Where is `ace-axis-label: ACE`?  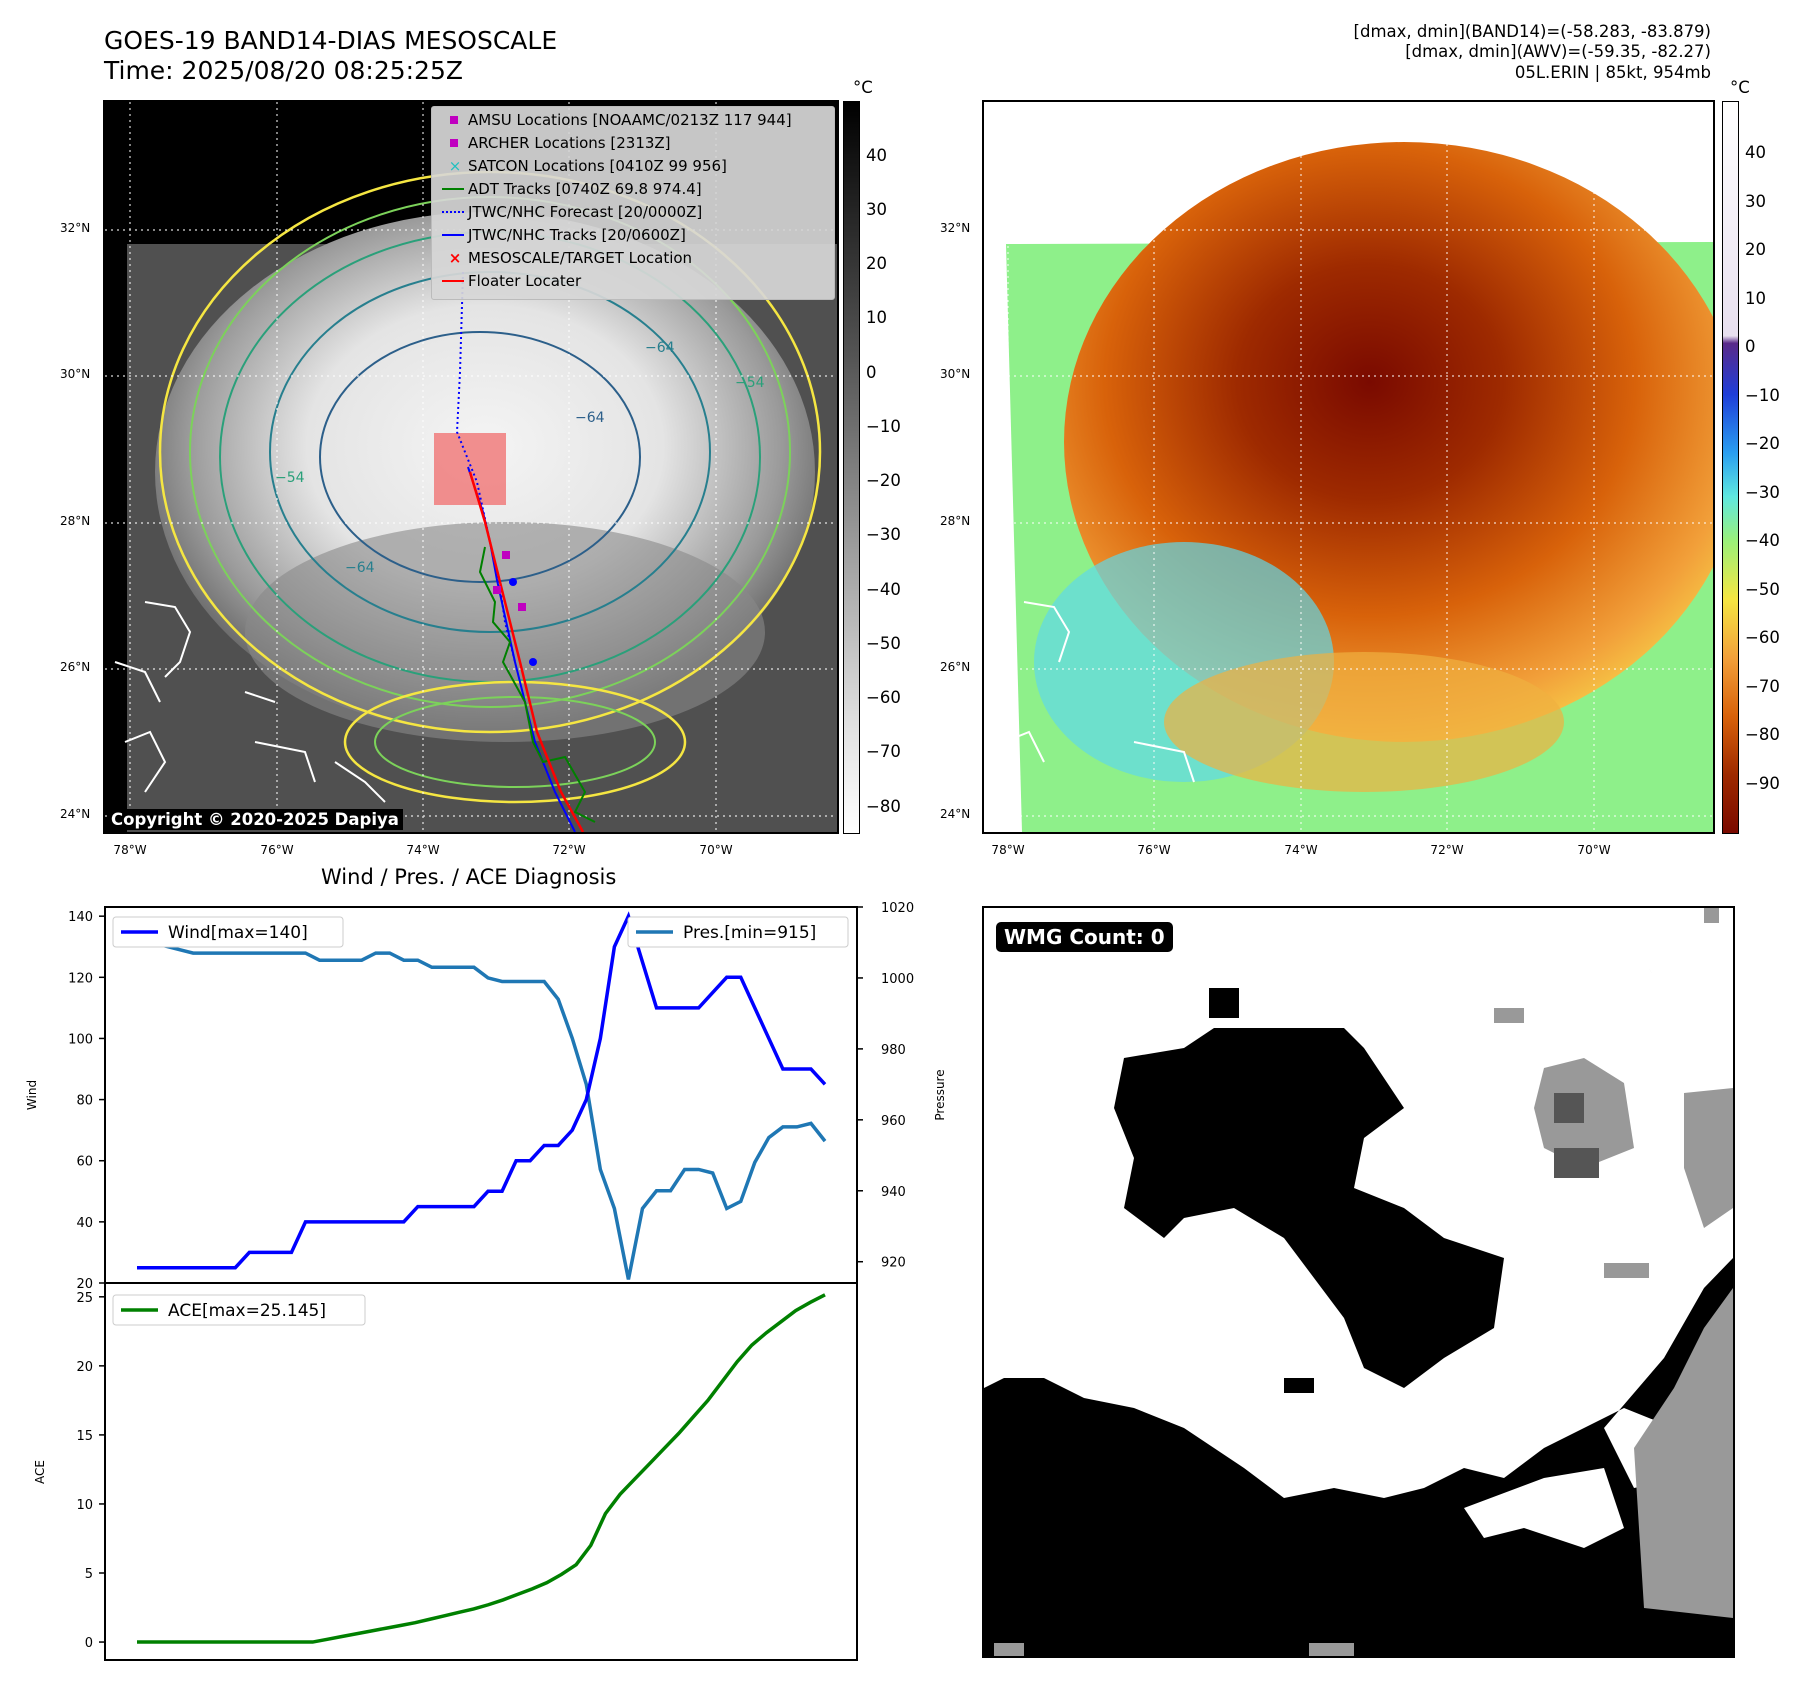 ace-axis-label: ACE is located at coordinates (40, 1472).